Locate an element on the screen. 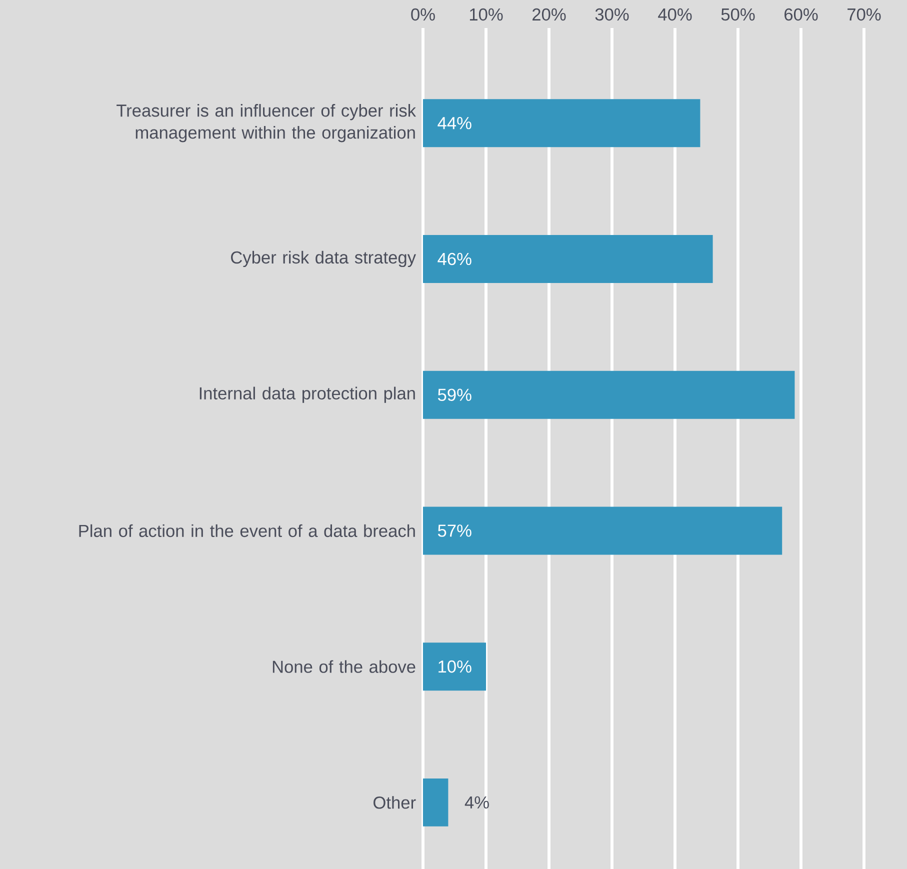 This screenshot has height=869, width=907. data-label: 59% is located at coordinates (455, 394).